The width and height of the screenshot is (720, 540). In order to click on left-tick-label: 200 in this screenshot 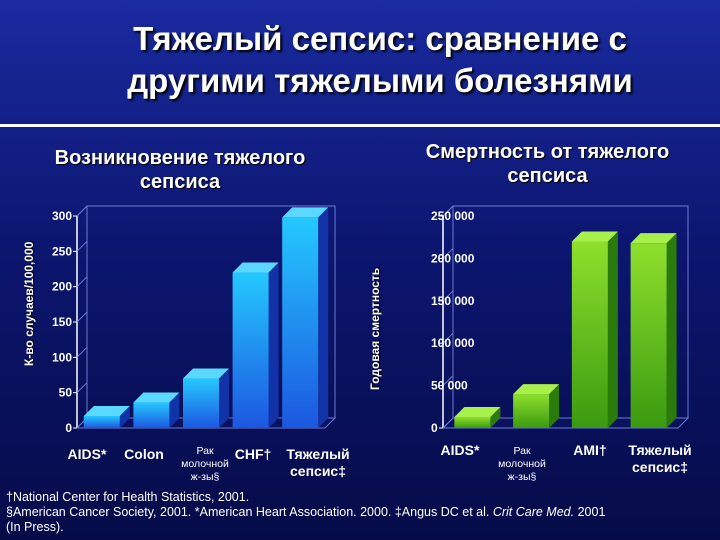, I will do `click(62, 287)`.